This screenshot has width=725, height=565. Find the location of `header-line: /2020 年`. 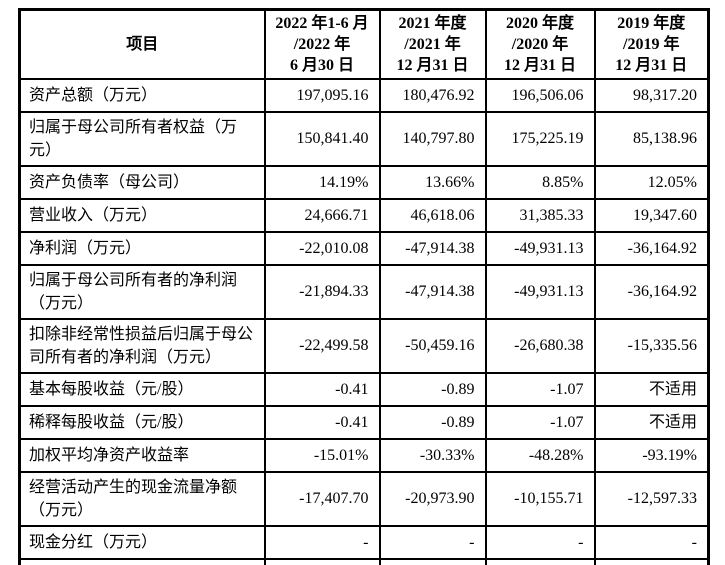

header-line: /2020 年 is located at coordinates (540, 44).